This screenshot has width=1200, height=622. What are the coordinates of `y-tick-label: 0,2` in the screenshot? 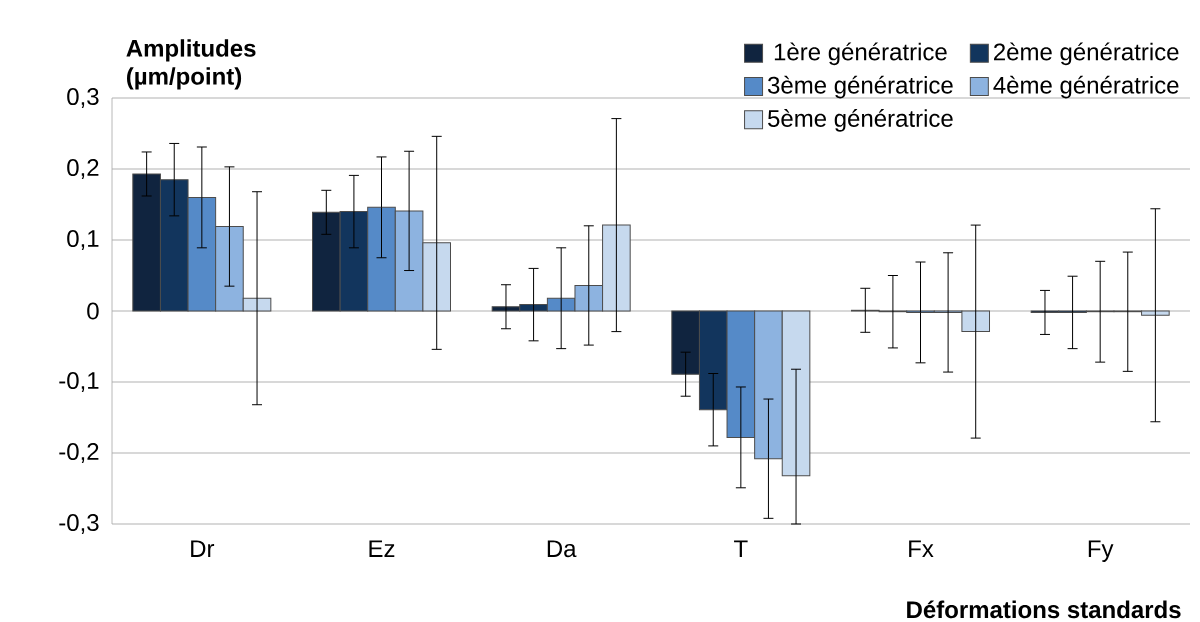 It's located at (83, 169).